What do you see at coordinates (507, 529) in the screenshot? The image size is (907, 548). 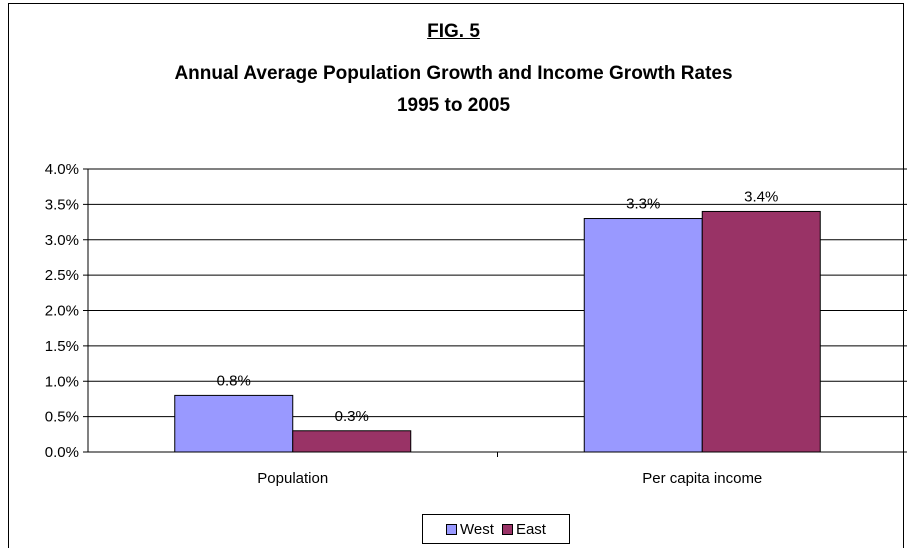 I see `legend-swatch-east` at bounding box center [507, 529].